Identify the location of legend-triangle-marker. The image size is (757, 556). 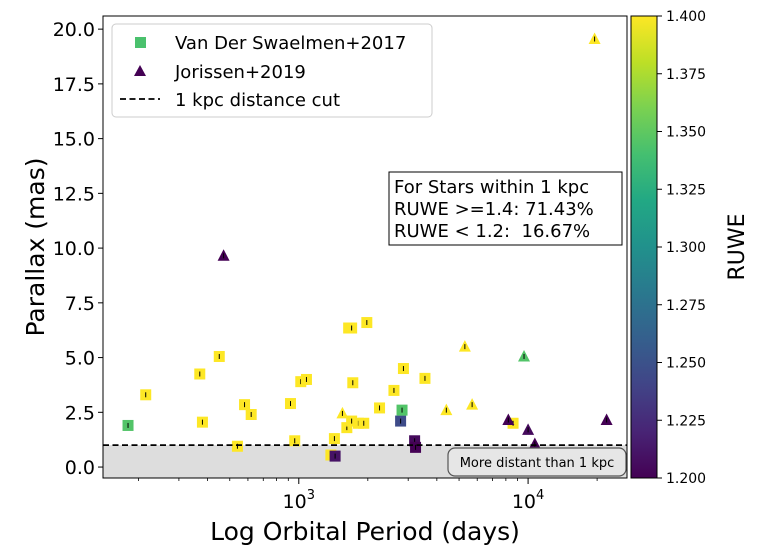
(140, 70).